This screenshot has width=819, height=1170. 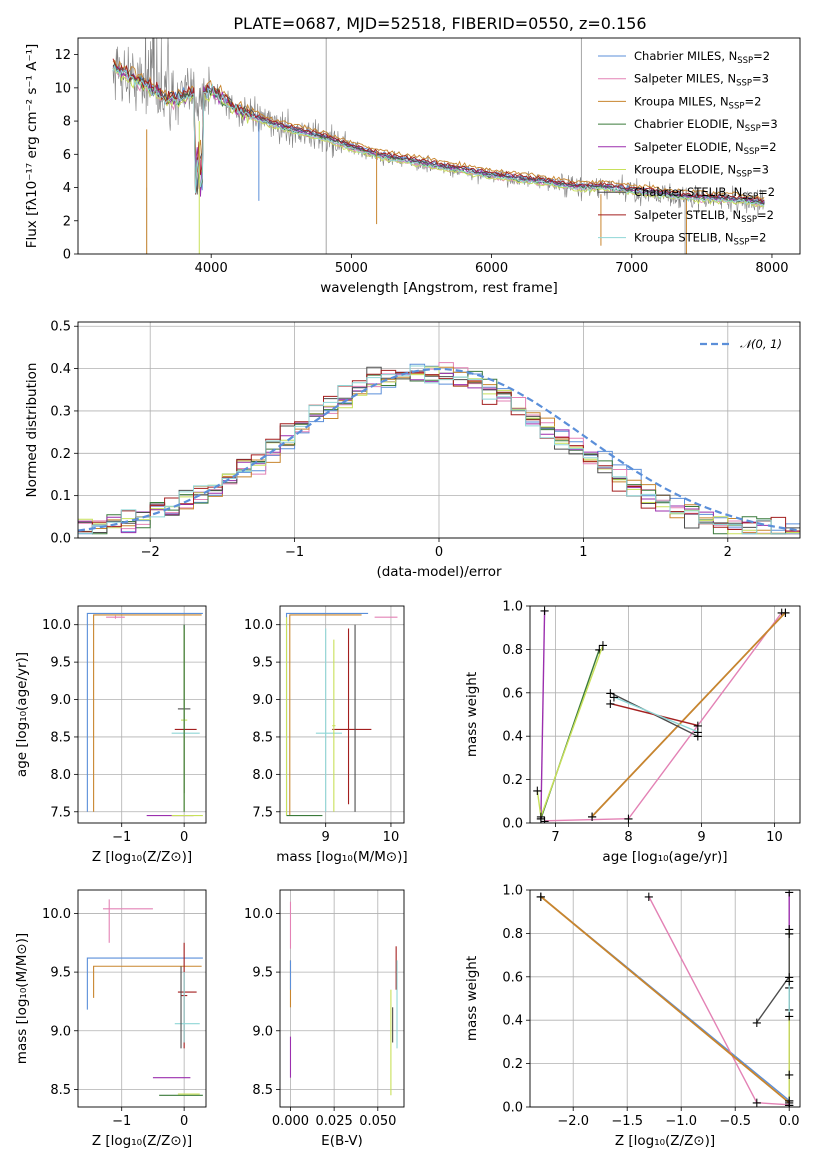 What do you see at coordinates (685, 79) in the screenshot?
I see `legend-text: Salpeter MILES, N` at bounding box center [685, 79].